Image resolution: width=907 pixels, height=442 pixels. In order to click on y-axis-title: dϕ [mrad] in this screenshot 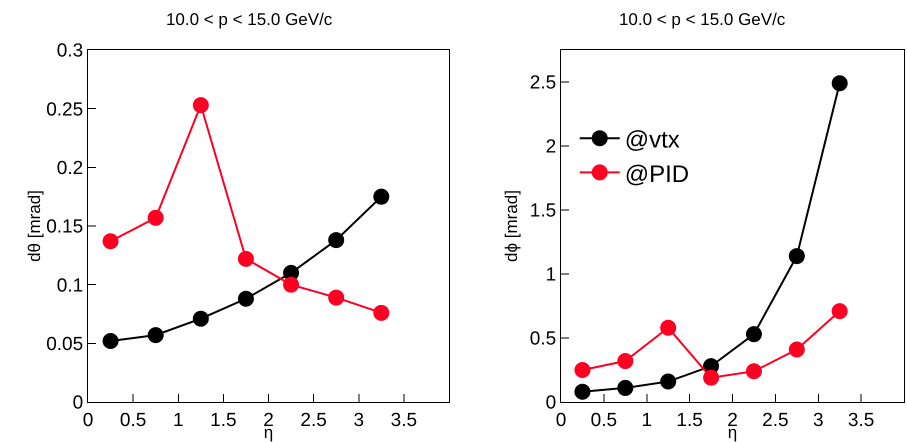, I will do `click(511, 226)`.